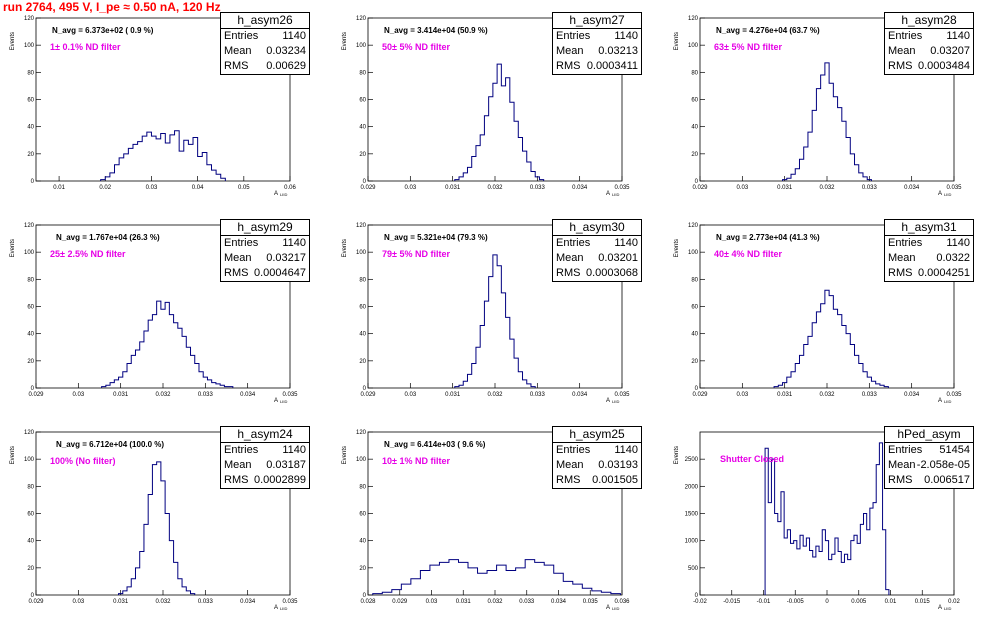  What do you see at coordinates (206, 395) in the screenshot?
I see `x-tick-label: 0.033` at bounding box center [206, 395].